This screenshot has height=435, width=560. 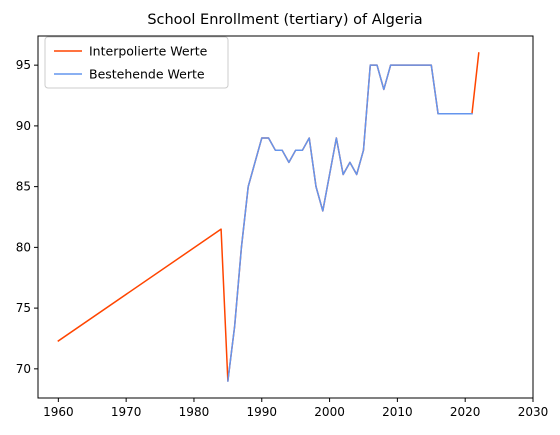 I want to click on x-tick-label: 2020, so click(x=465, y=412).